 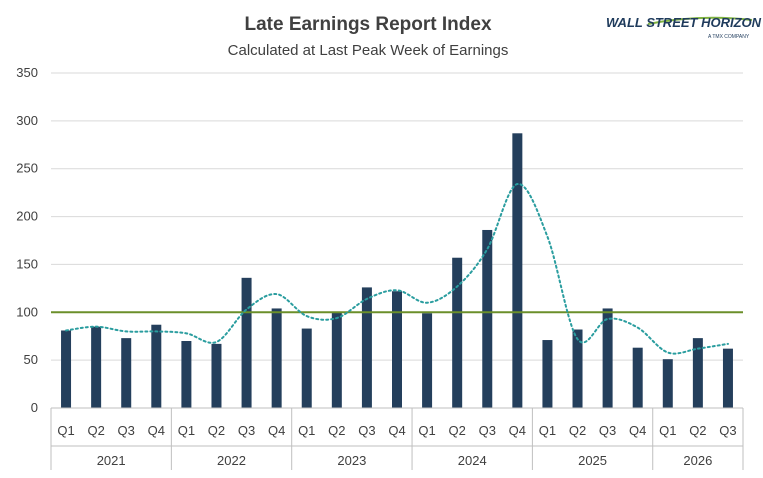 I want to click on chart-subtitle: Calculated at Last Peak Week of Earnings, so click(x=368, y=50).